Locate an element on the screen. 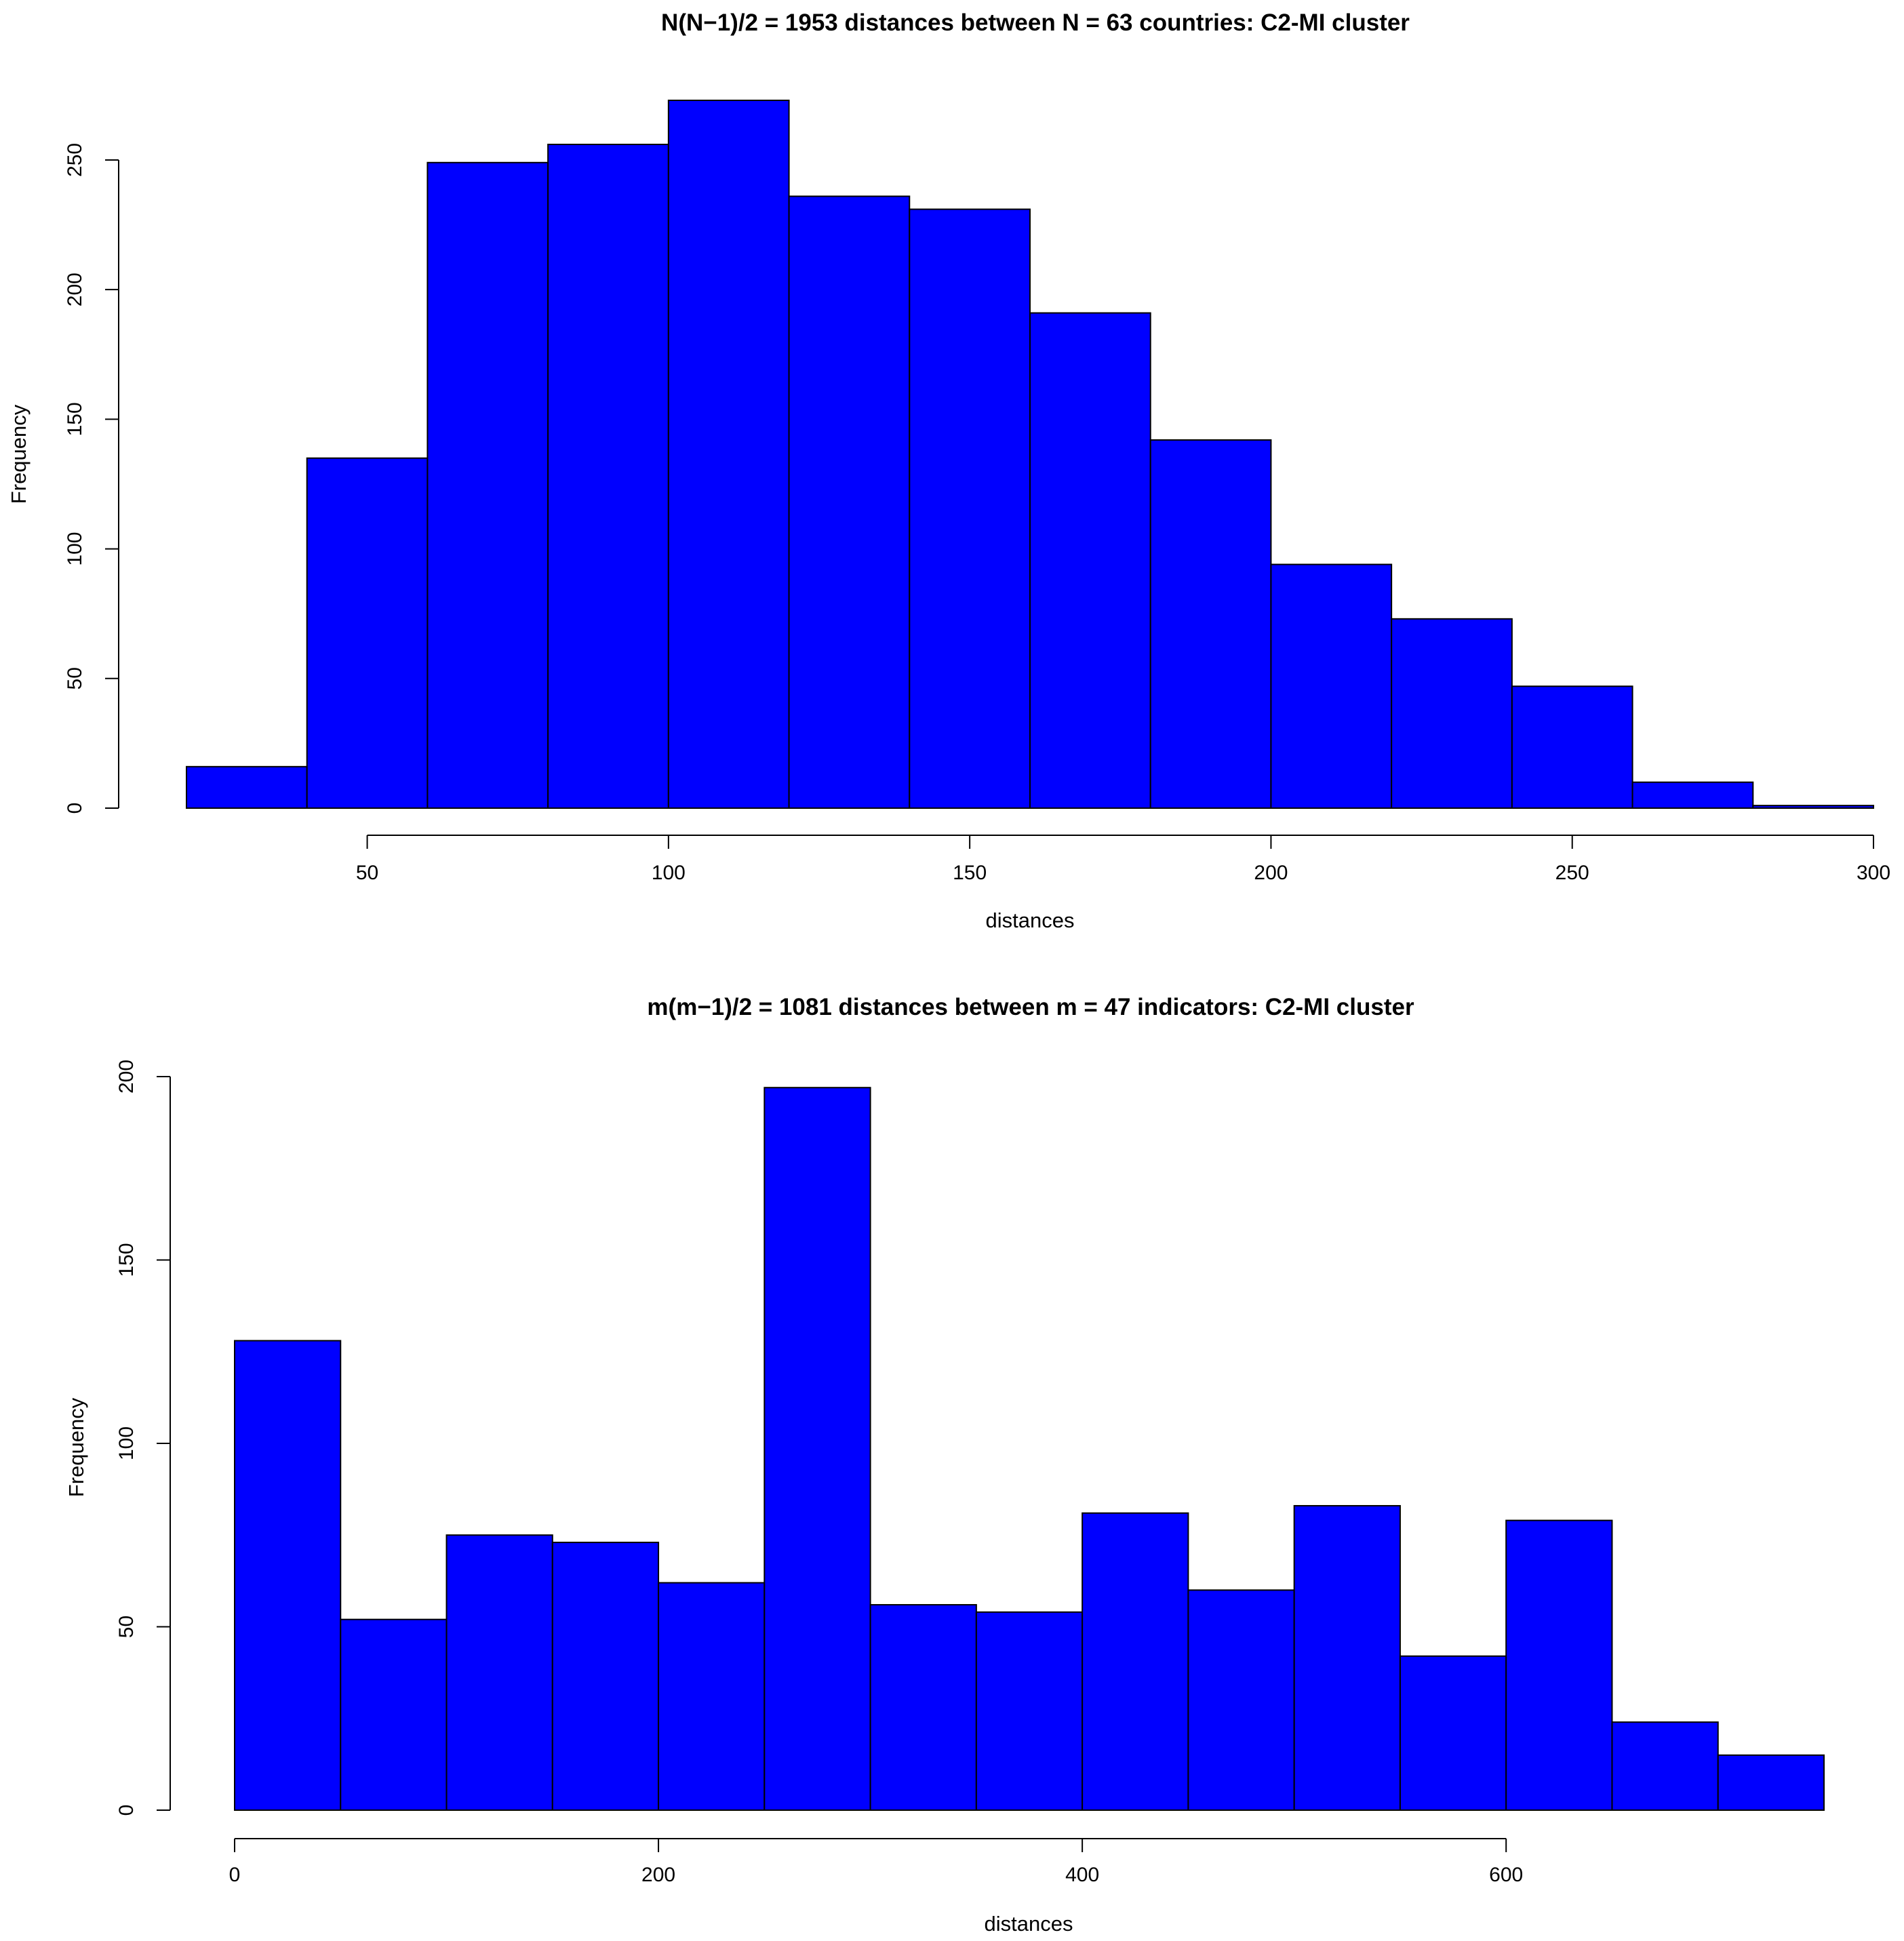 Image resolution: width=1904 pixels, height=1941 pixels. x-tick-label: 0 is located at coordinates (235, 1875).